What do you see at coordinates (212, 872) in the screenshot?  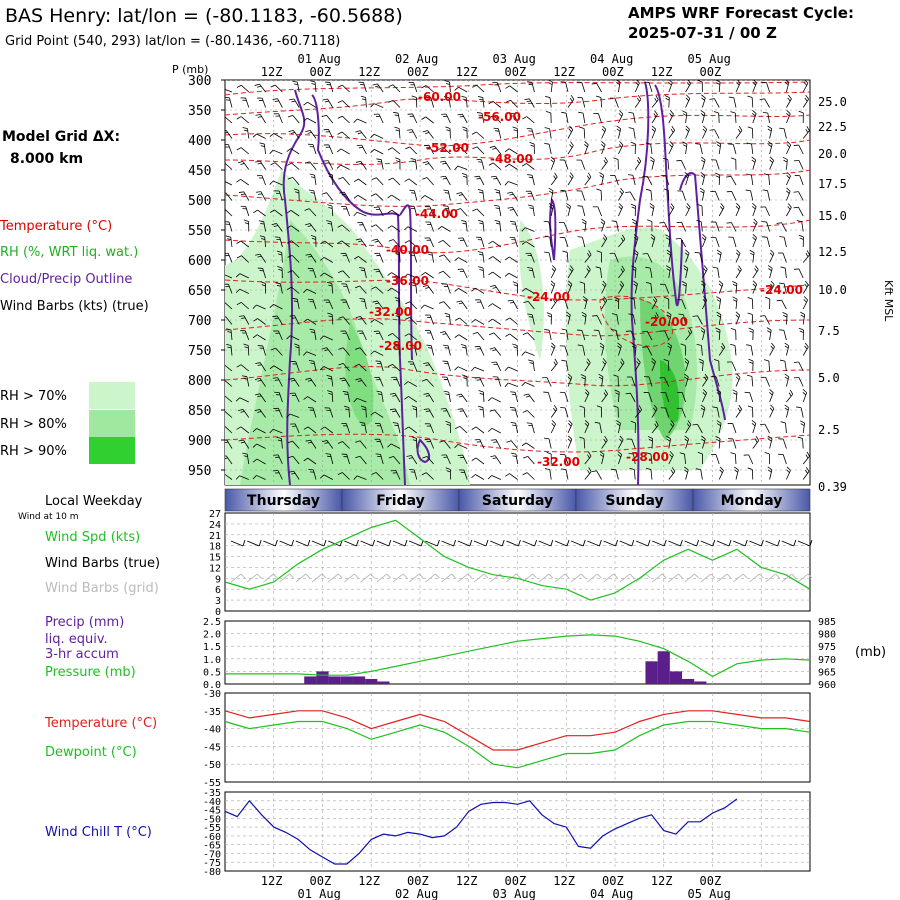 I see `panel-y-tick: -80` at bounding box center [212, 872].